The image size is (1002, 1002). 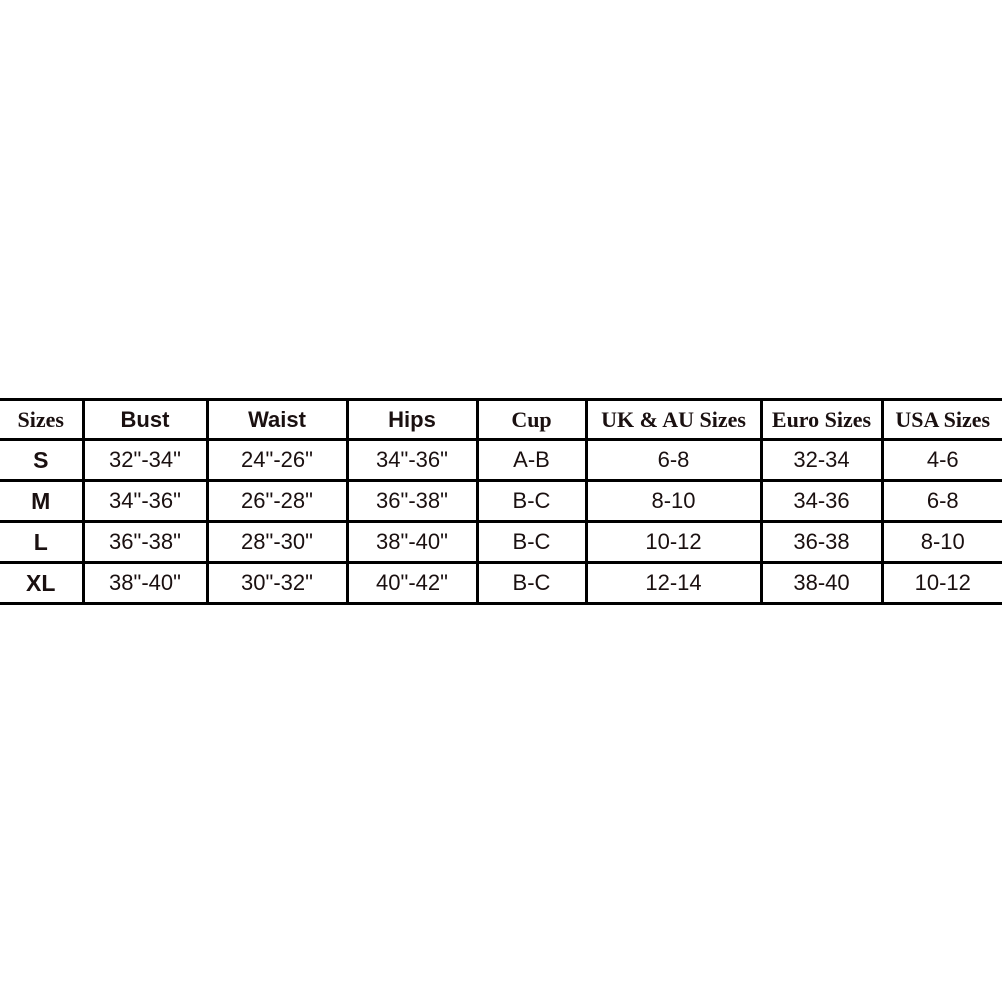 What do you see at coordinates (822, 419) in the screenshot?
I see `column-header-euro-sizes: Euro Sizes` at bounding box center [822, 419].